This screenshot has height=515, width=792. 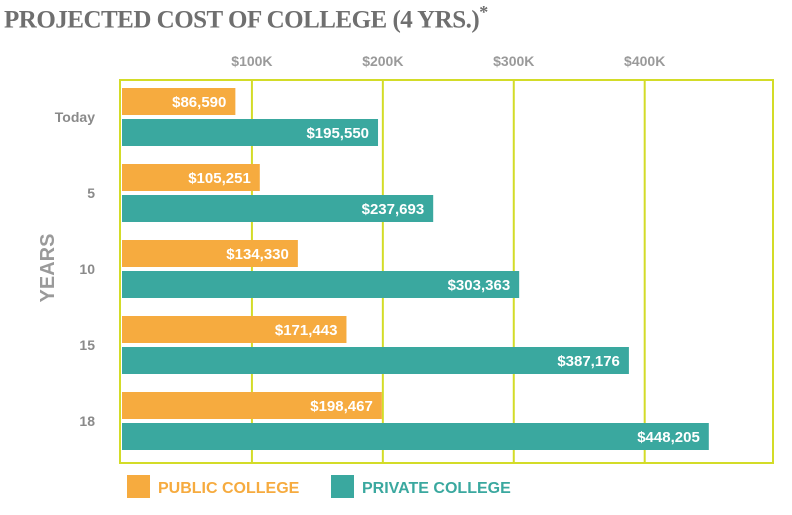 I want to click on data-label: $86,590, so click(x=199, y=102).